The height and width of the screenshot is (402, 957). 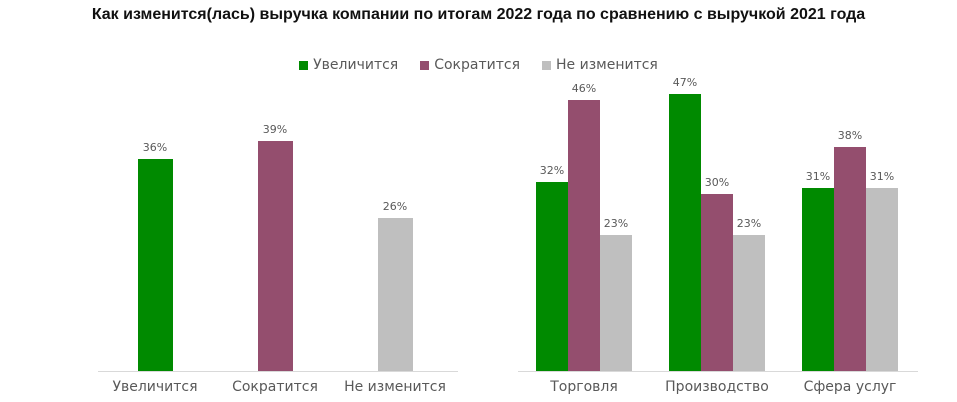 I want to click on legend-item-unchanged: Не изменится, so click(x=600, y=65).